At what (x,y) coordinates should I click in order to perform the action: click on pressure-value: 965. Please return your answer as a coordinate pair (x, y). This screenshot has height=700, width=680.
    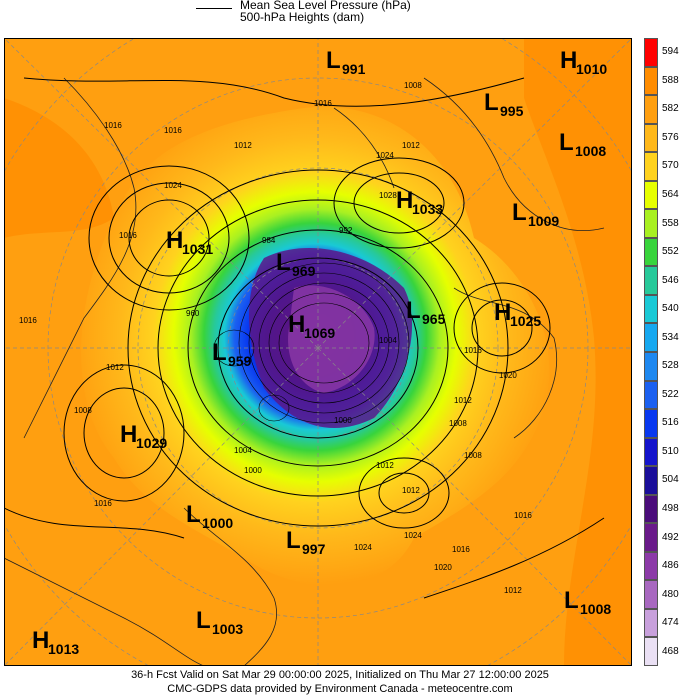
    Looking at the image, I should click on (434, 319).